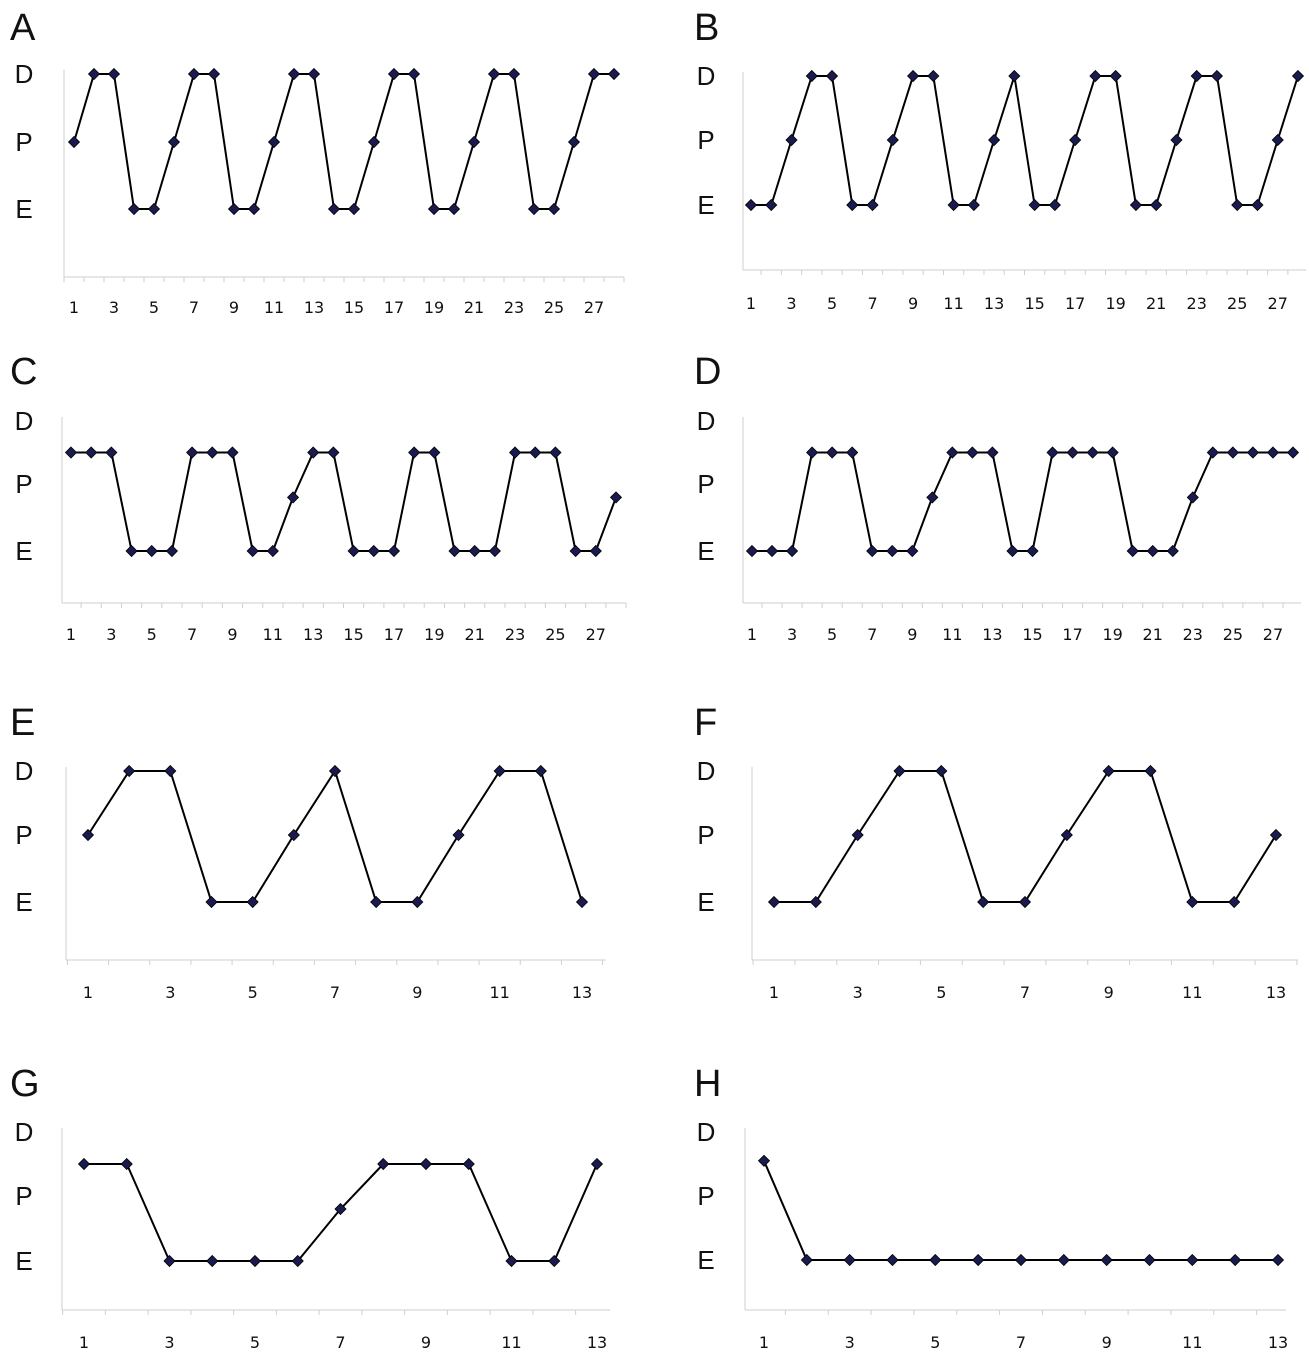  Describe the element at coordinates (1193, 634) in the screenshot. I see `x-tick-label: 23` at that location.